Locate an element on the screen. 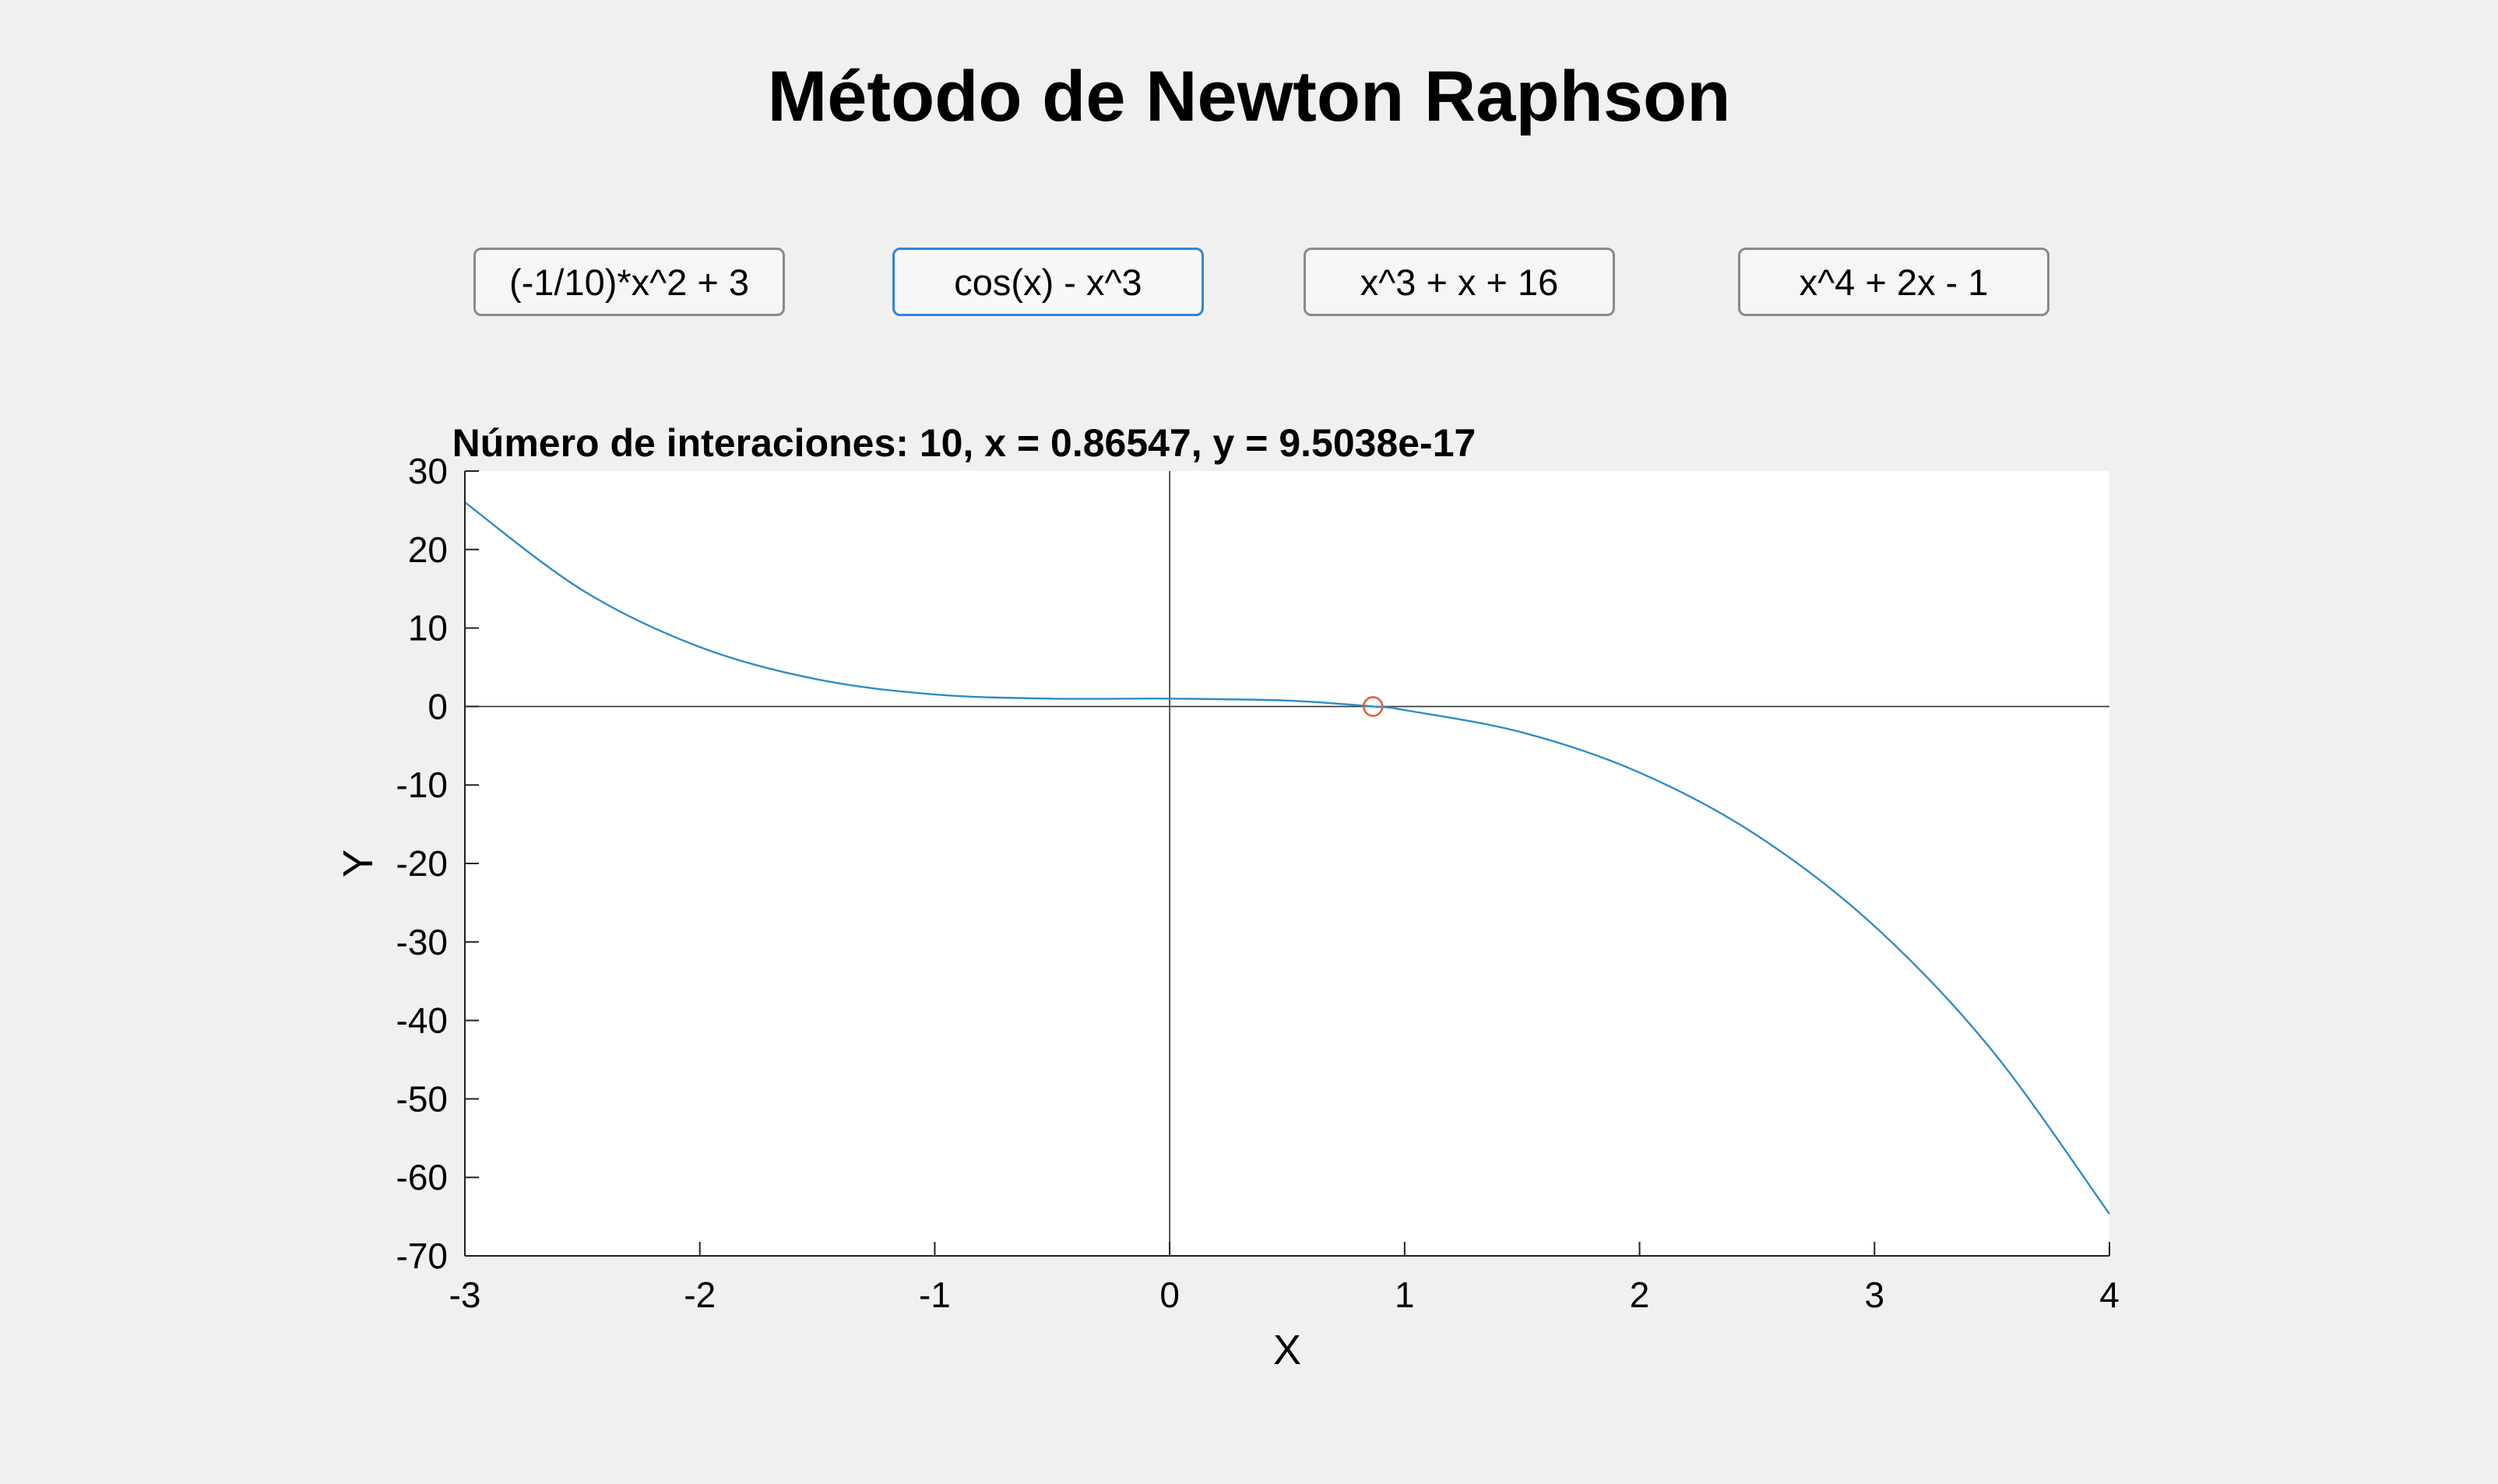 The height and width of the screenshot is (1484, 2498). y-axis-label: Y is located at coordinates (358, 863).